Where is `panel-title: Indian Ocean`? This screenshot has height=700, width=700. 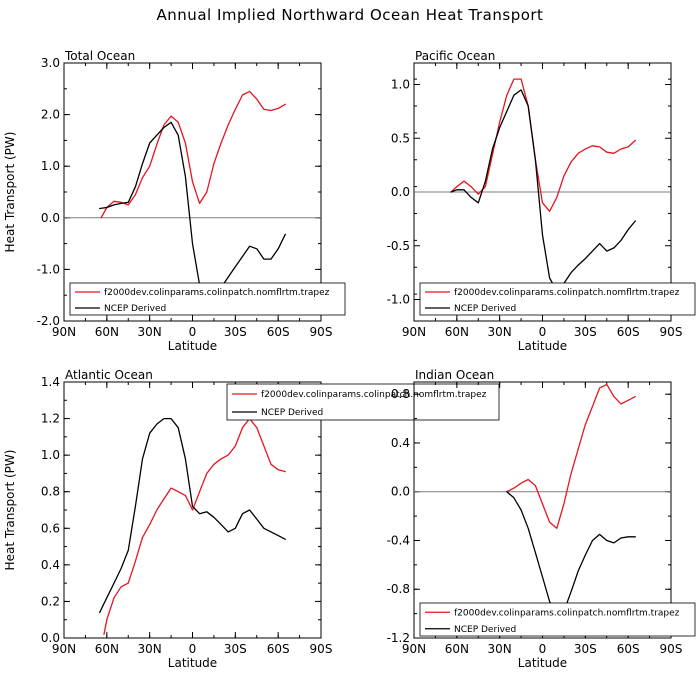
panel-title: Indian Ocean is located at coordinates (454, 375).